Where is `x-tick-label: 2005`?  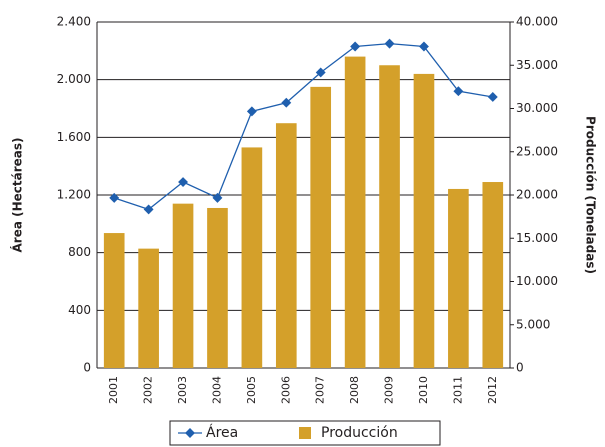
x-tick-label: 2005 is located at coordinates (251, 390).